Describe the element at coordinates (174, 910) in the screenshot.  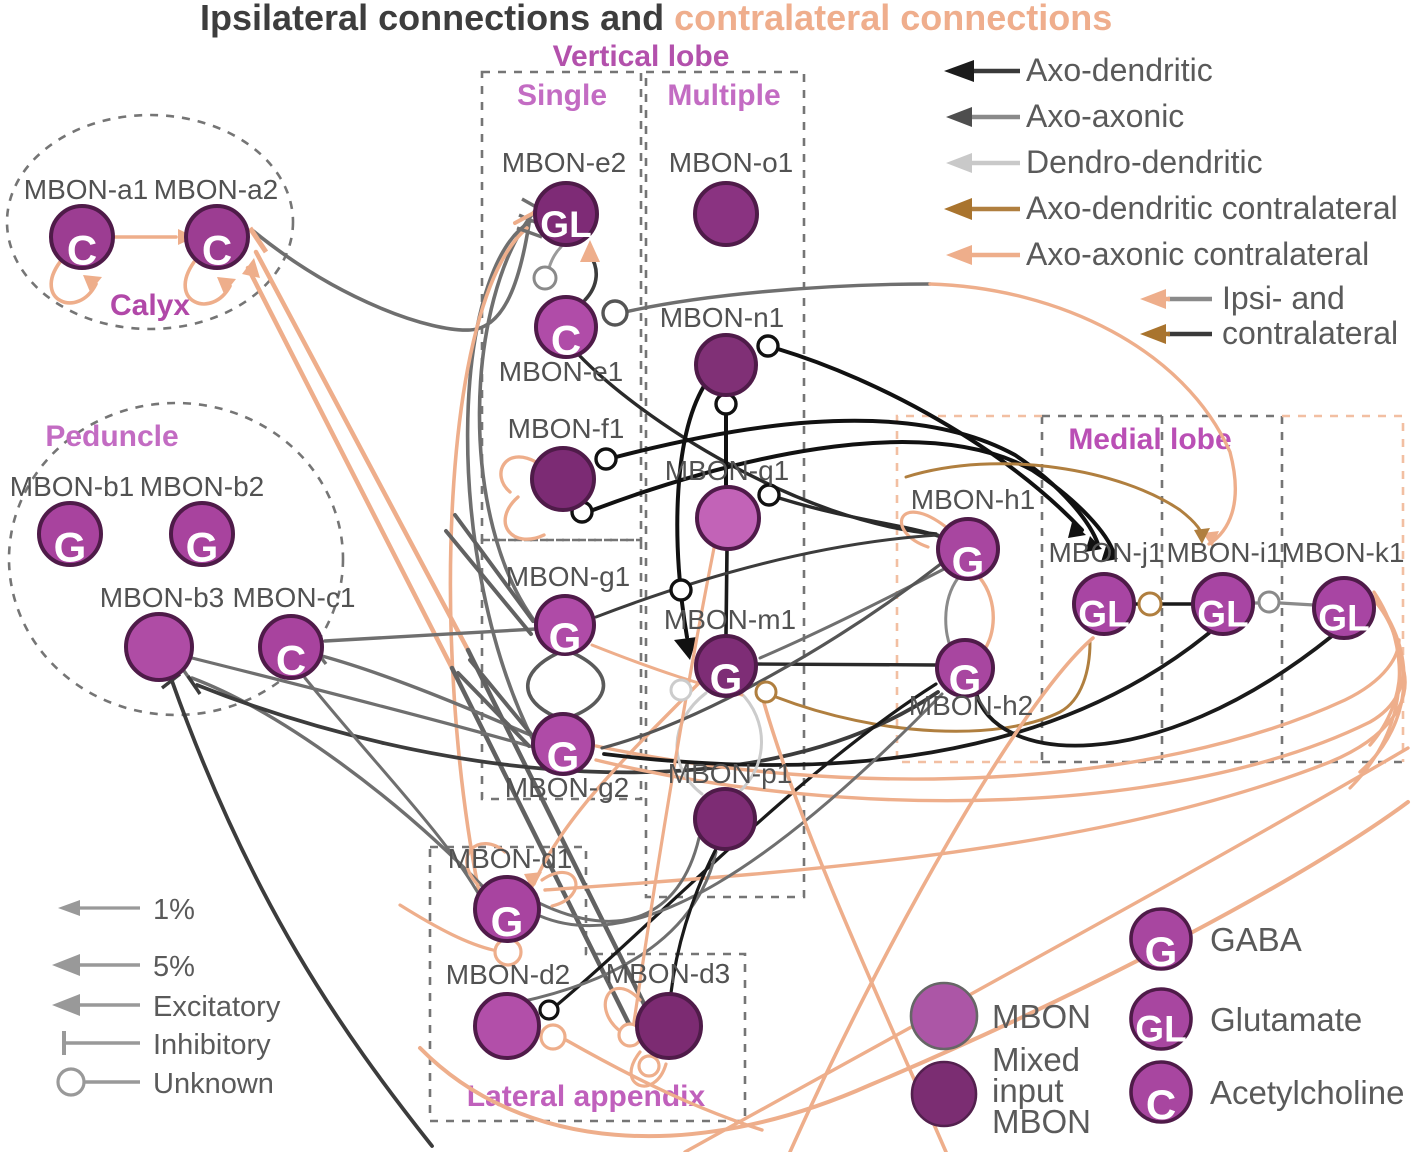
I see `svg-text: 1%` at that location.